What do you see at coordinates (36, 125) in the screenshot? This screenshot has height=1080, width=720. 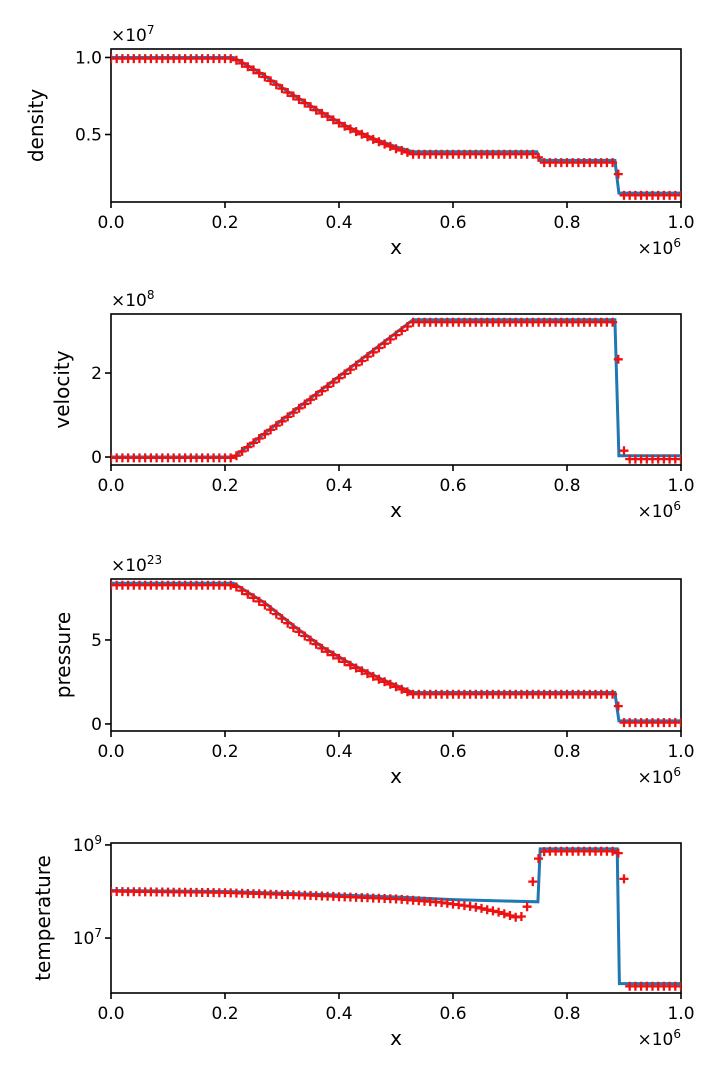 I see `y-axis-label: density` at bounding box center [36, 125].